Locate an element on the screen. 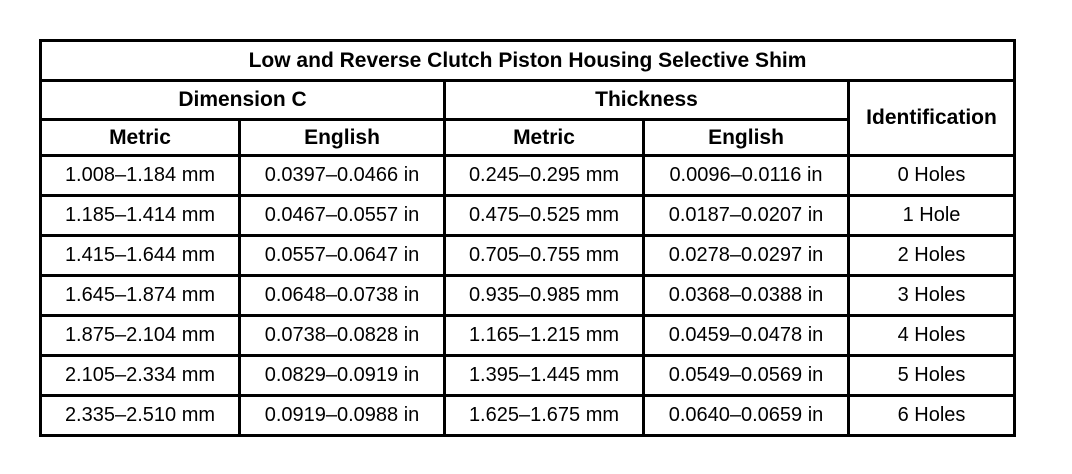 This screenshot has height=474, width=1072. cell-dimension-english: 0.0557–0.0647 in is located at coordinates (342, 255).